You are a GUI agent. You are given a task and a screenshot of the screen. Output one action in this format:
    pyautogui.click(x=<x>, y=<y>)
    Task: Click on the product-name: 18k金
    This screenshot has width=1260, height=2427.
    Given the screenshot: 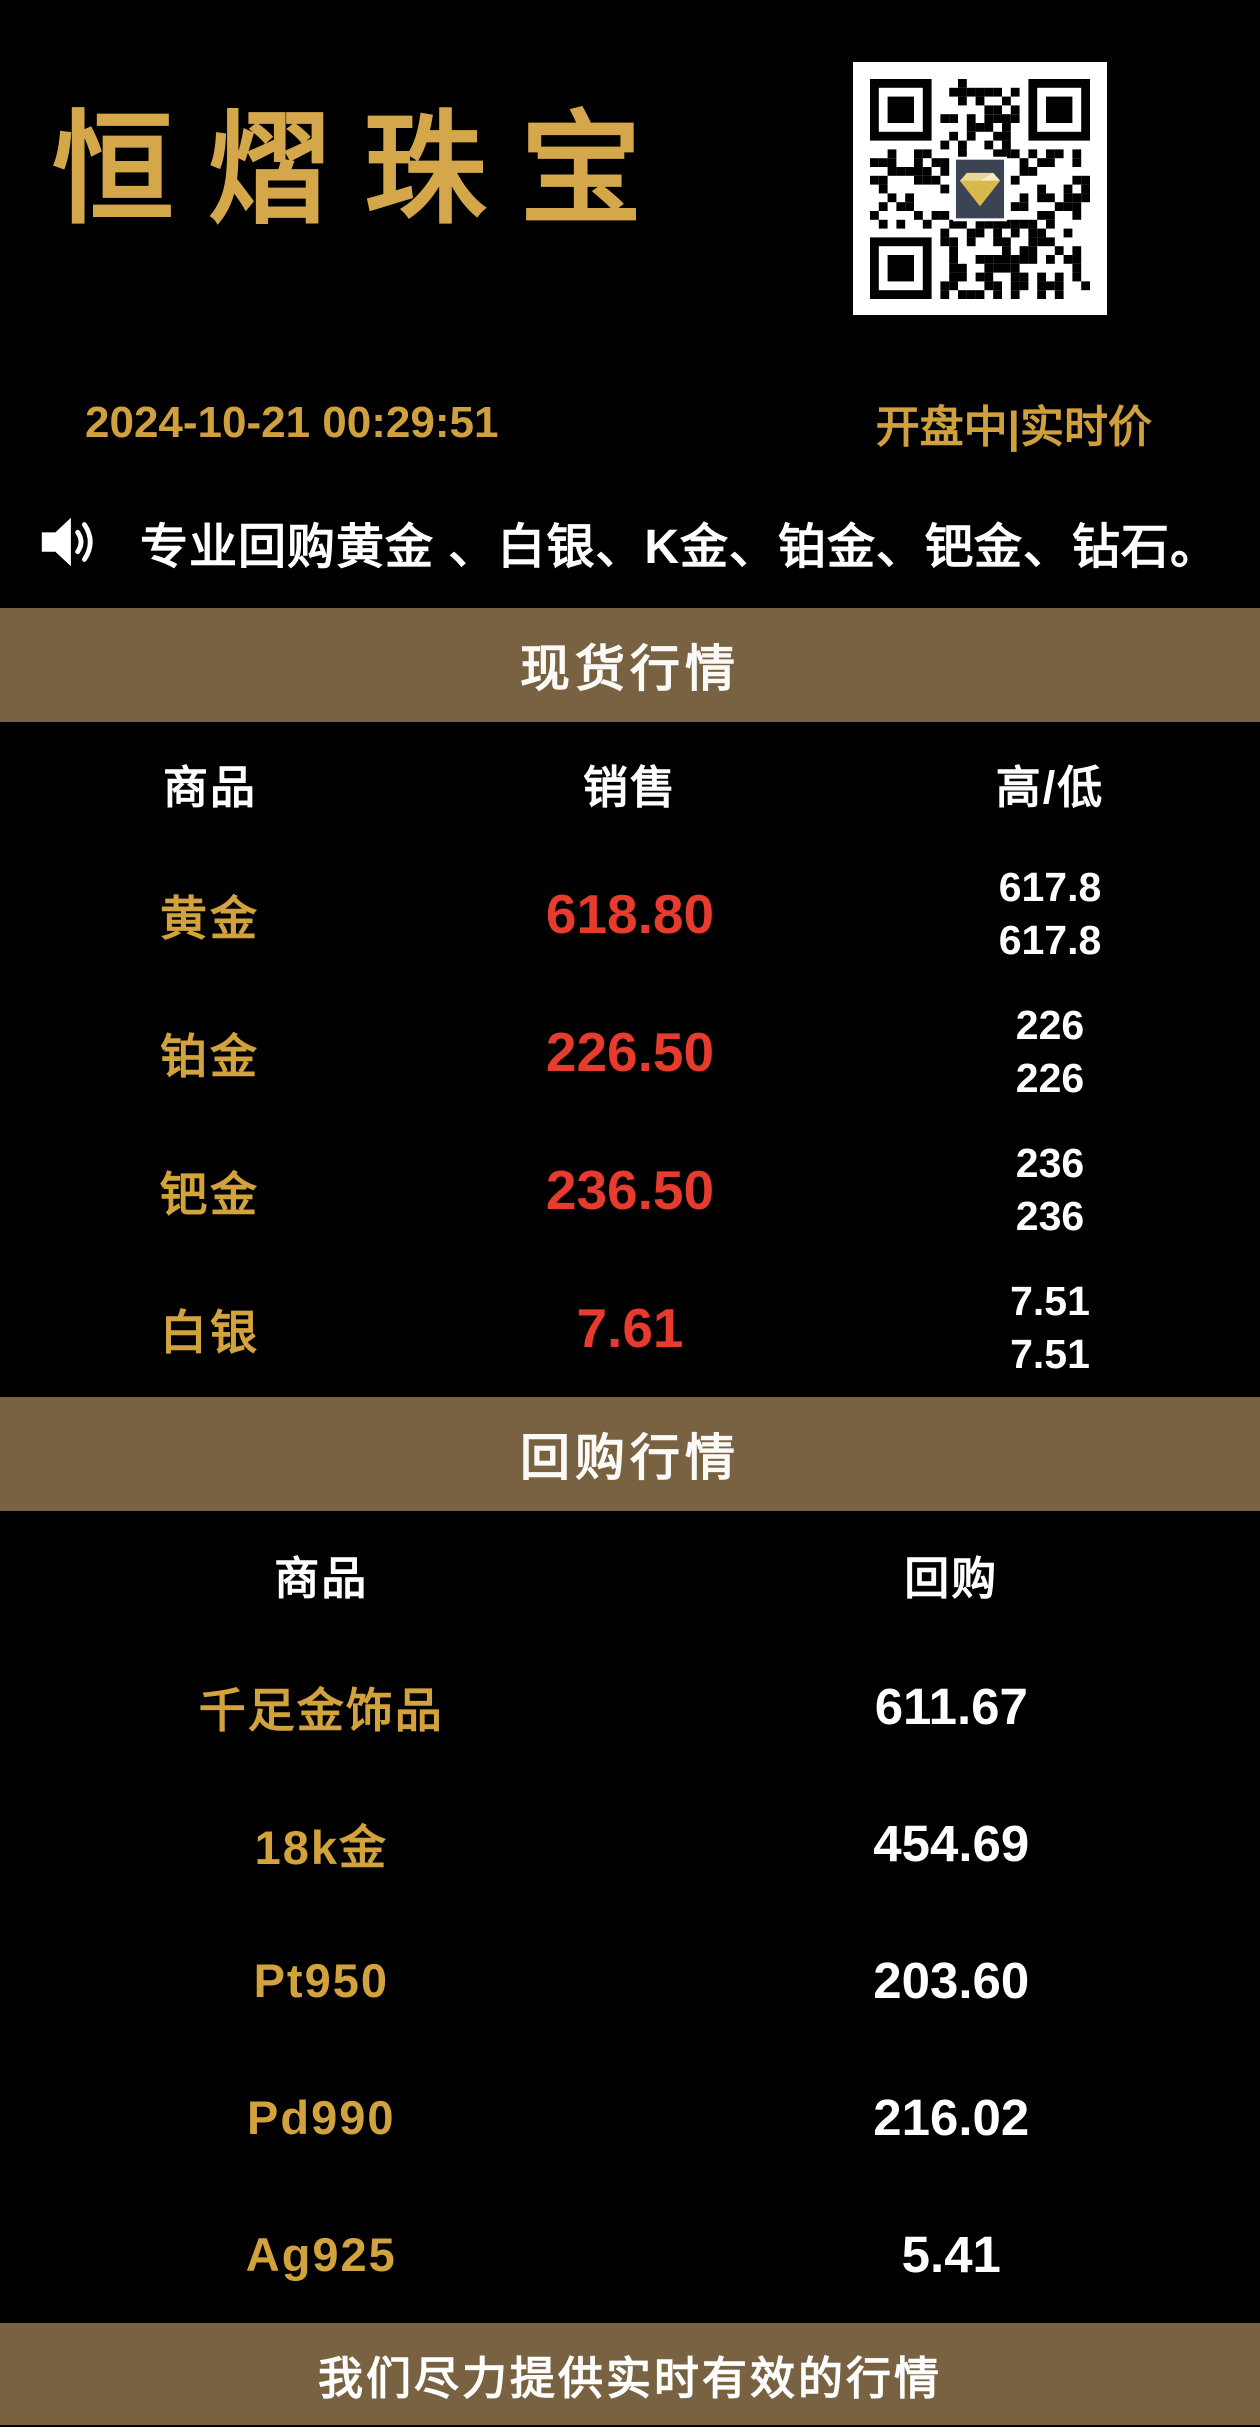 What is the action you would take?
    pyautogui.click(x=321, y=1847)
    